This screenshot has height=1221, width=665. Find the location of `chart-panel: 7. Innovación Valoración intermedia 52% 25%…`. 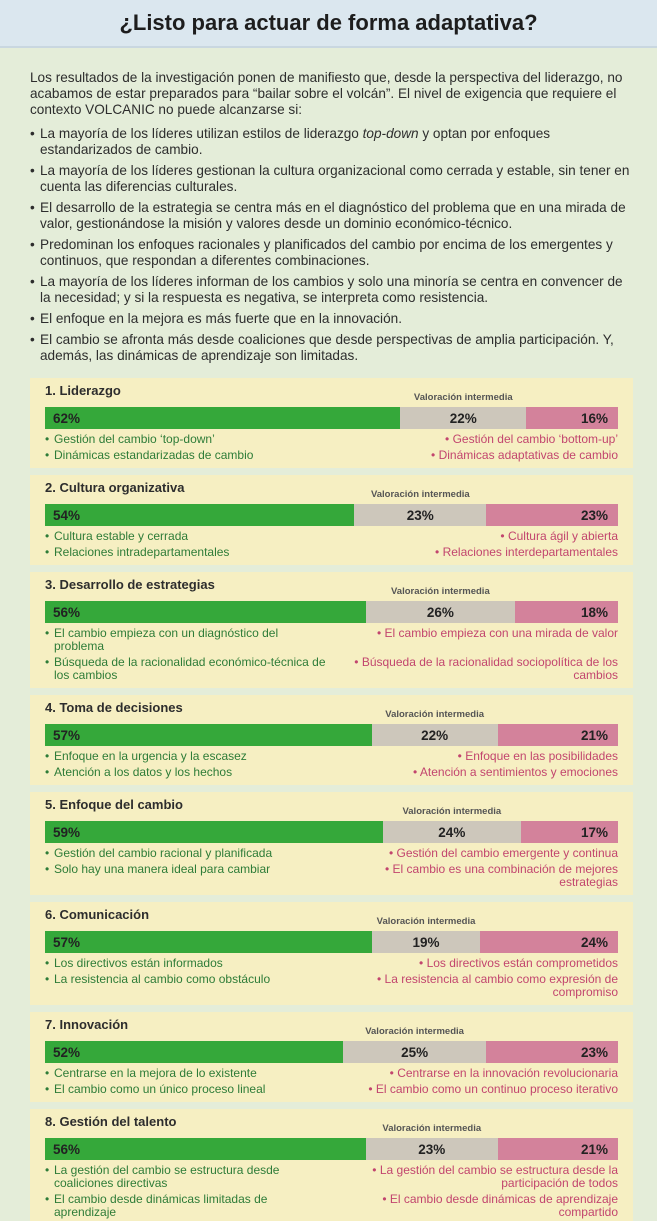

chart-panel: 7. Innovación Valoración intermedia 52% 25%… is located at coordinates (331, 1057).